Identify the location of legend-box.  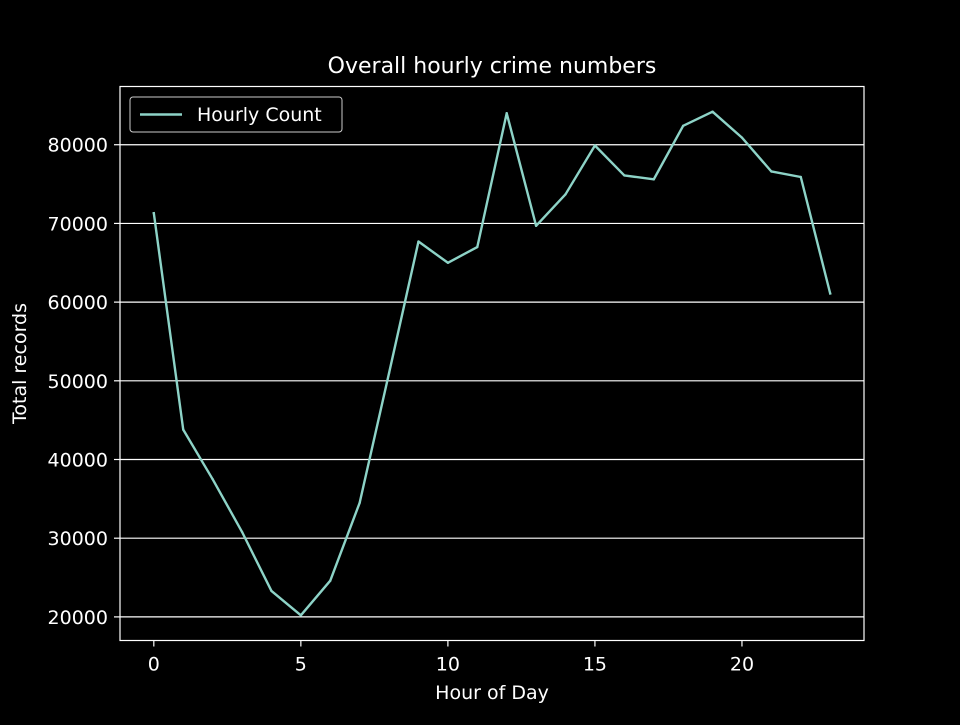
(236, 114).